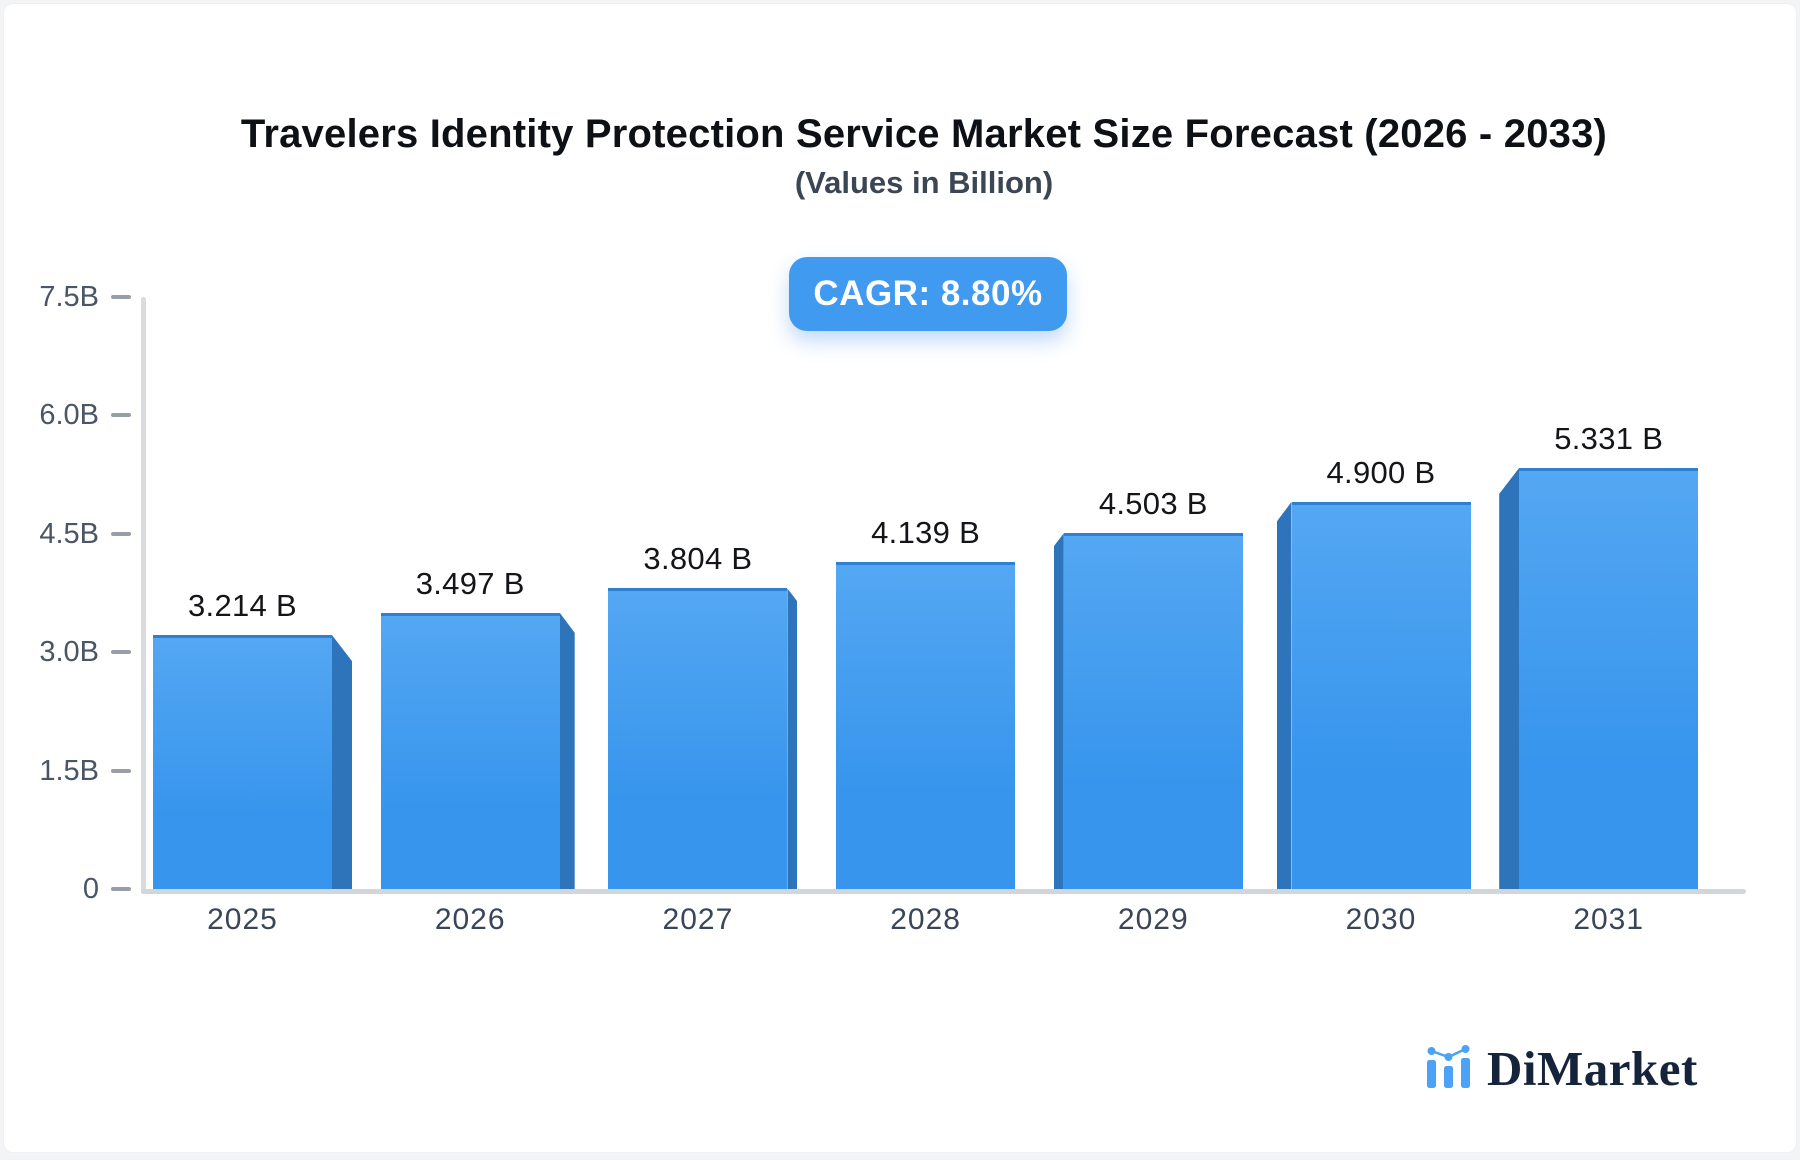 The height and width of the screenshot is (1160, 1800). What do you see at coordinates (1609, 919) in the screenshot?
I see `x-axis-label: 2031` at bounding box center [1609, 919].